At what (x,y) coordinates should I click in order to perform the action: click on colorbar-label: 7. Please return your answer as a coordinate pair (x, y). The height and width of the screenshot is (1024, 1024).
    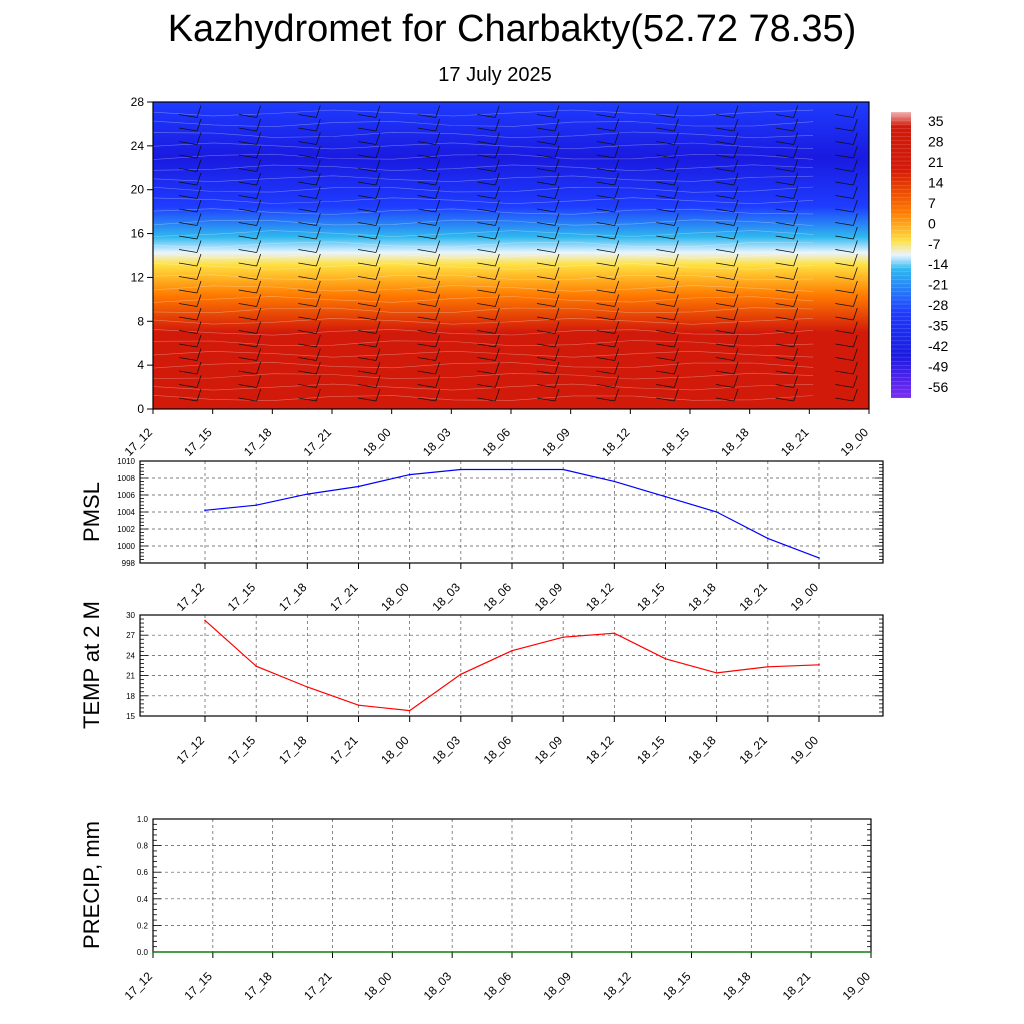
    Looking at the image, I should click on (932, 203).